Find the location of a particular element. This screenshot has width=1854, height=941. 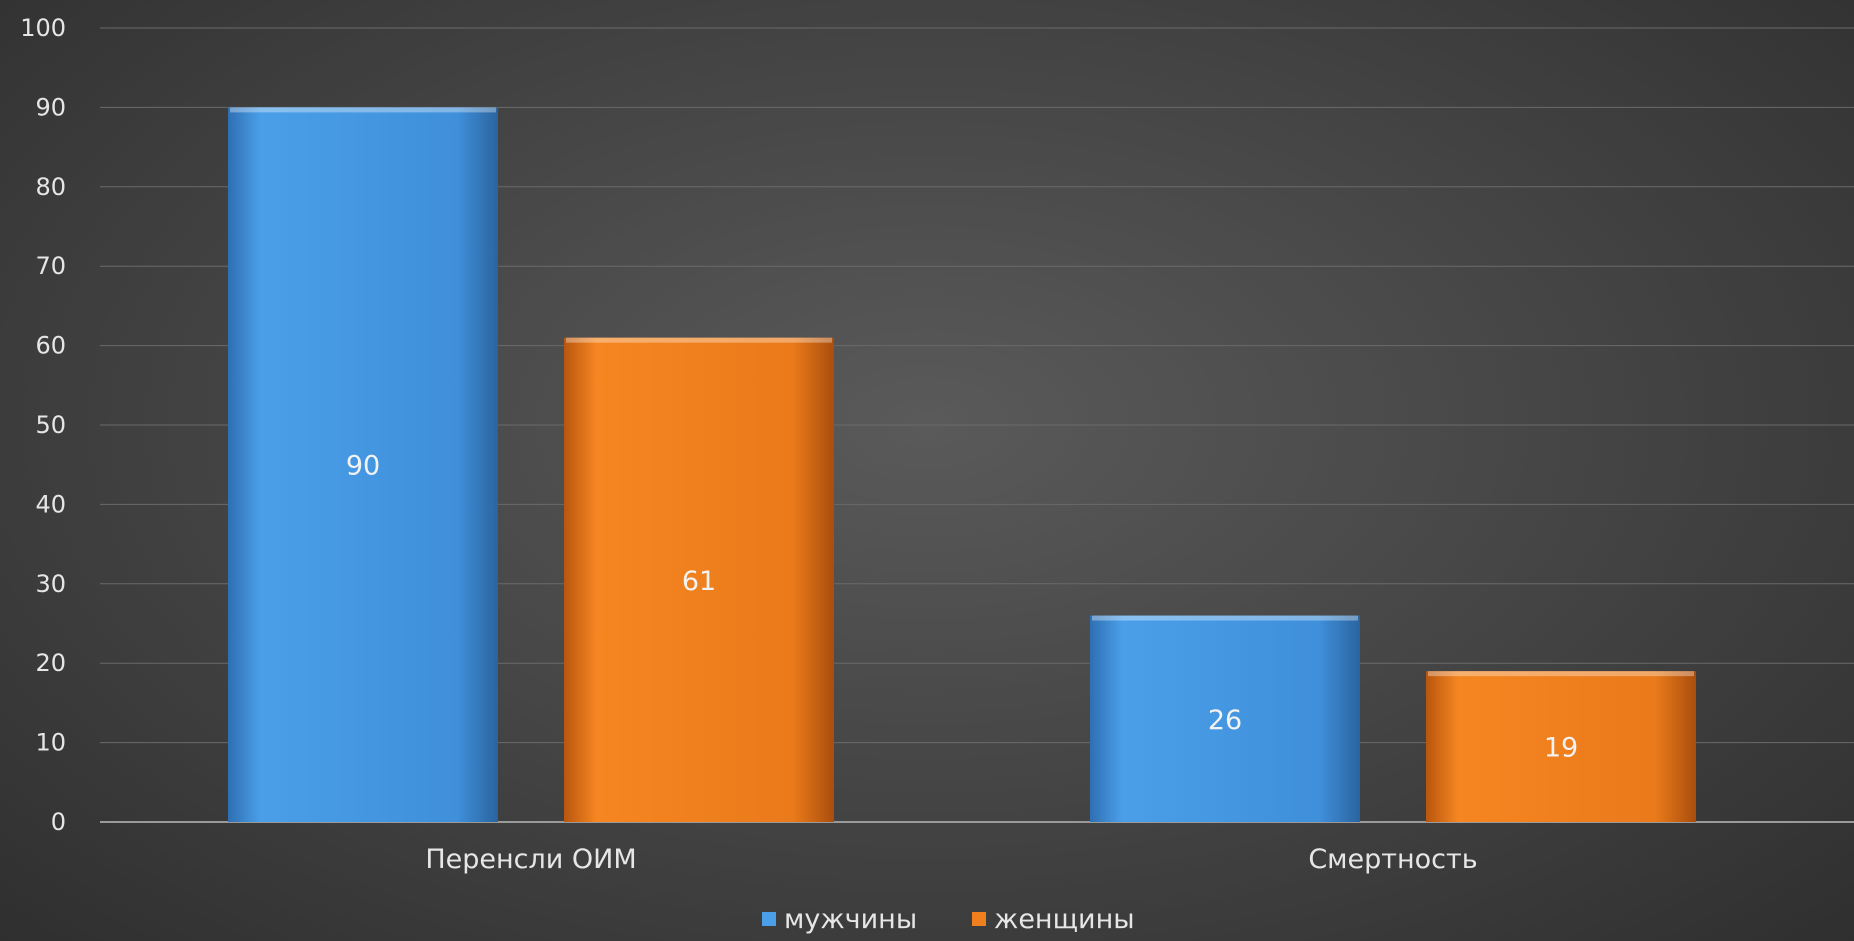

data-label: 19 is located at coordinates (1561, 748).